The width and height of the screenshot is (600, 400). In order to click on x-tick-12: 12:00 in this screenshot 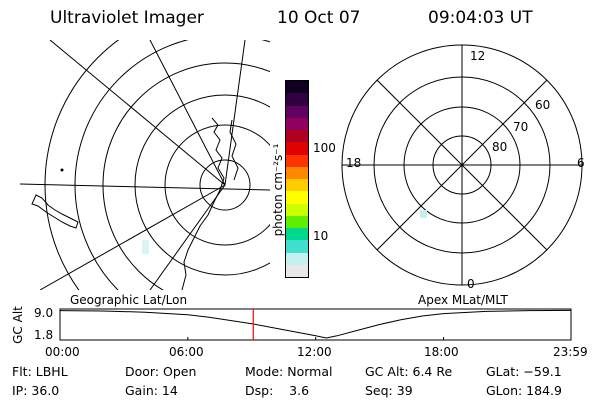, I will do `click(314, 352)`.